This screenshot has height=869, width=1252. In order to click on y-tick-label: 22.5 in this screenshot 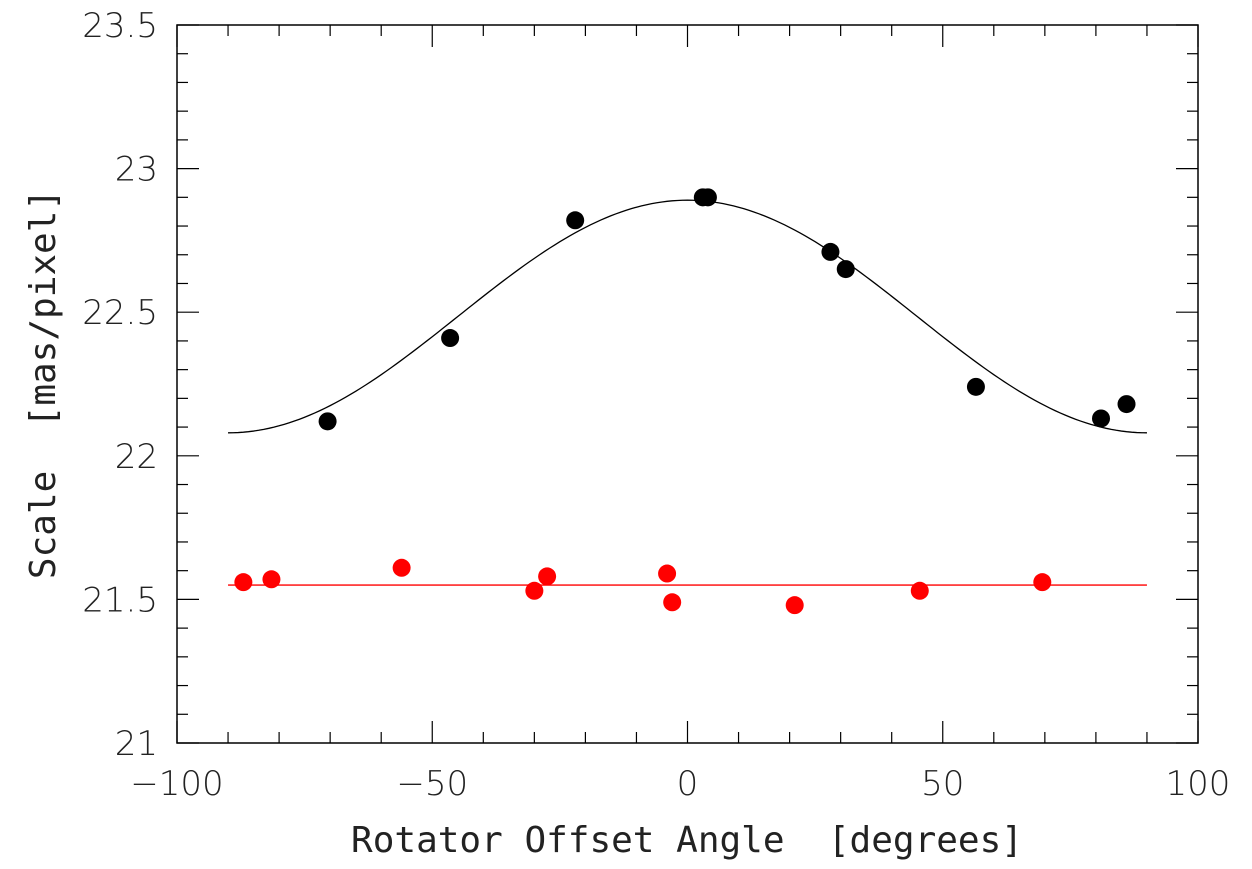, I will do `click(120, 313)`.